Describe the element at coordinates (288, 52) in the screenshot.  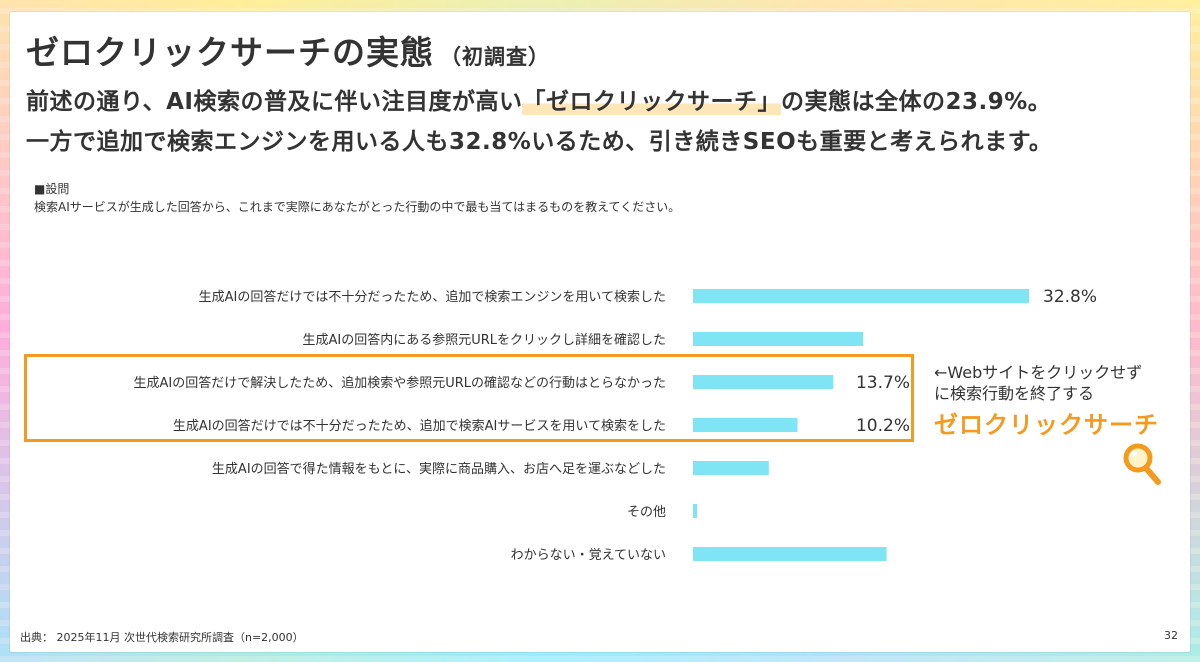
I see `page-title: ゼロクリックサーチの実態 （初調査）` at that location.